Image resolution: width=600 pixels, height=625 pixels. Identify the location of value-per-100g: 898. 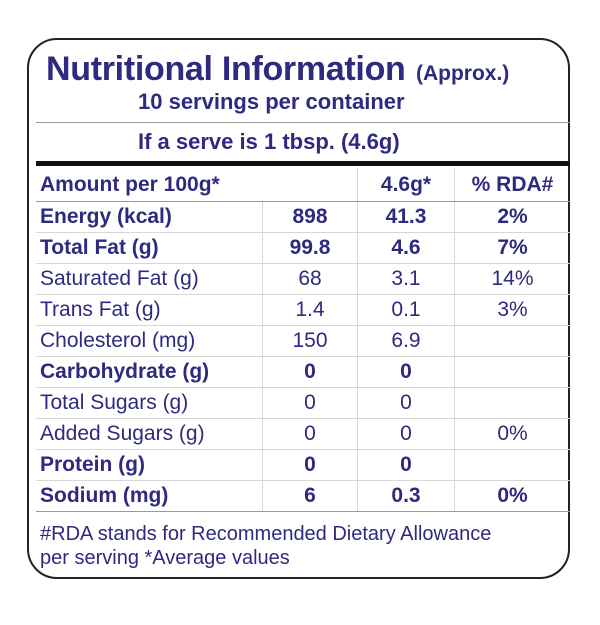
(310, 217).